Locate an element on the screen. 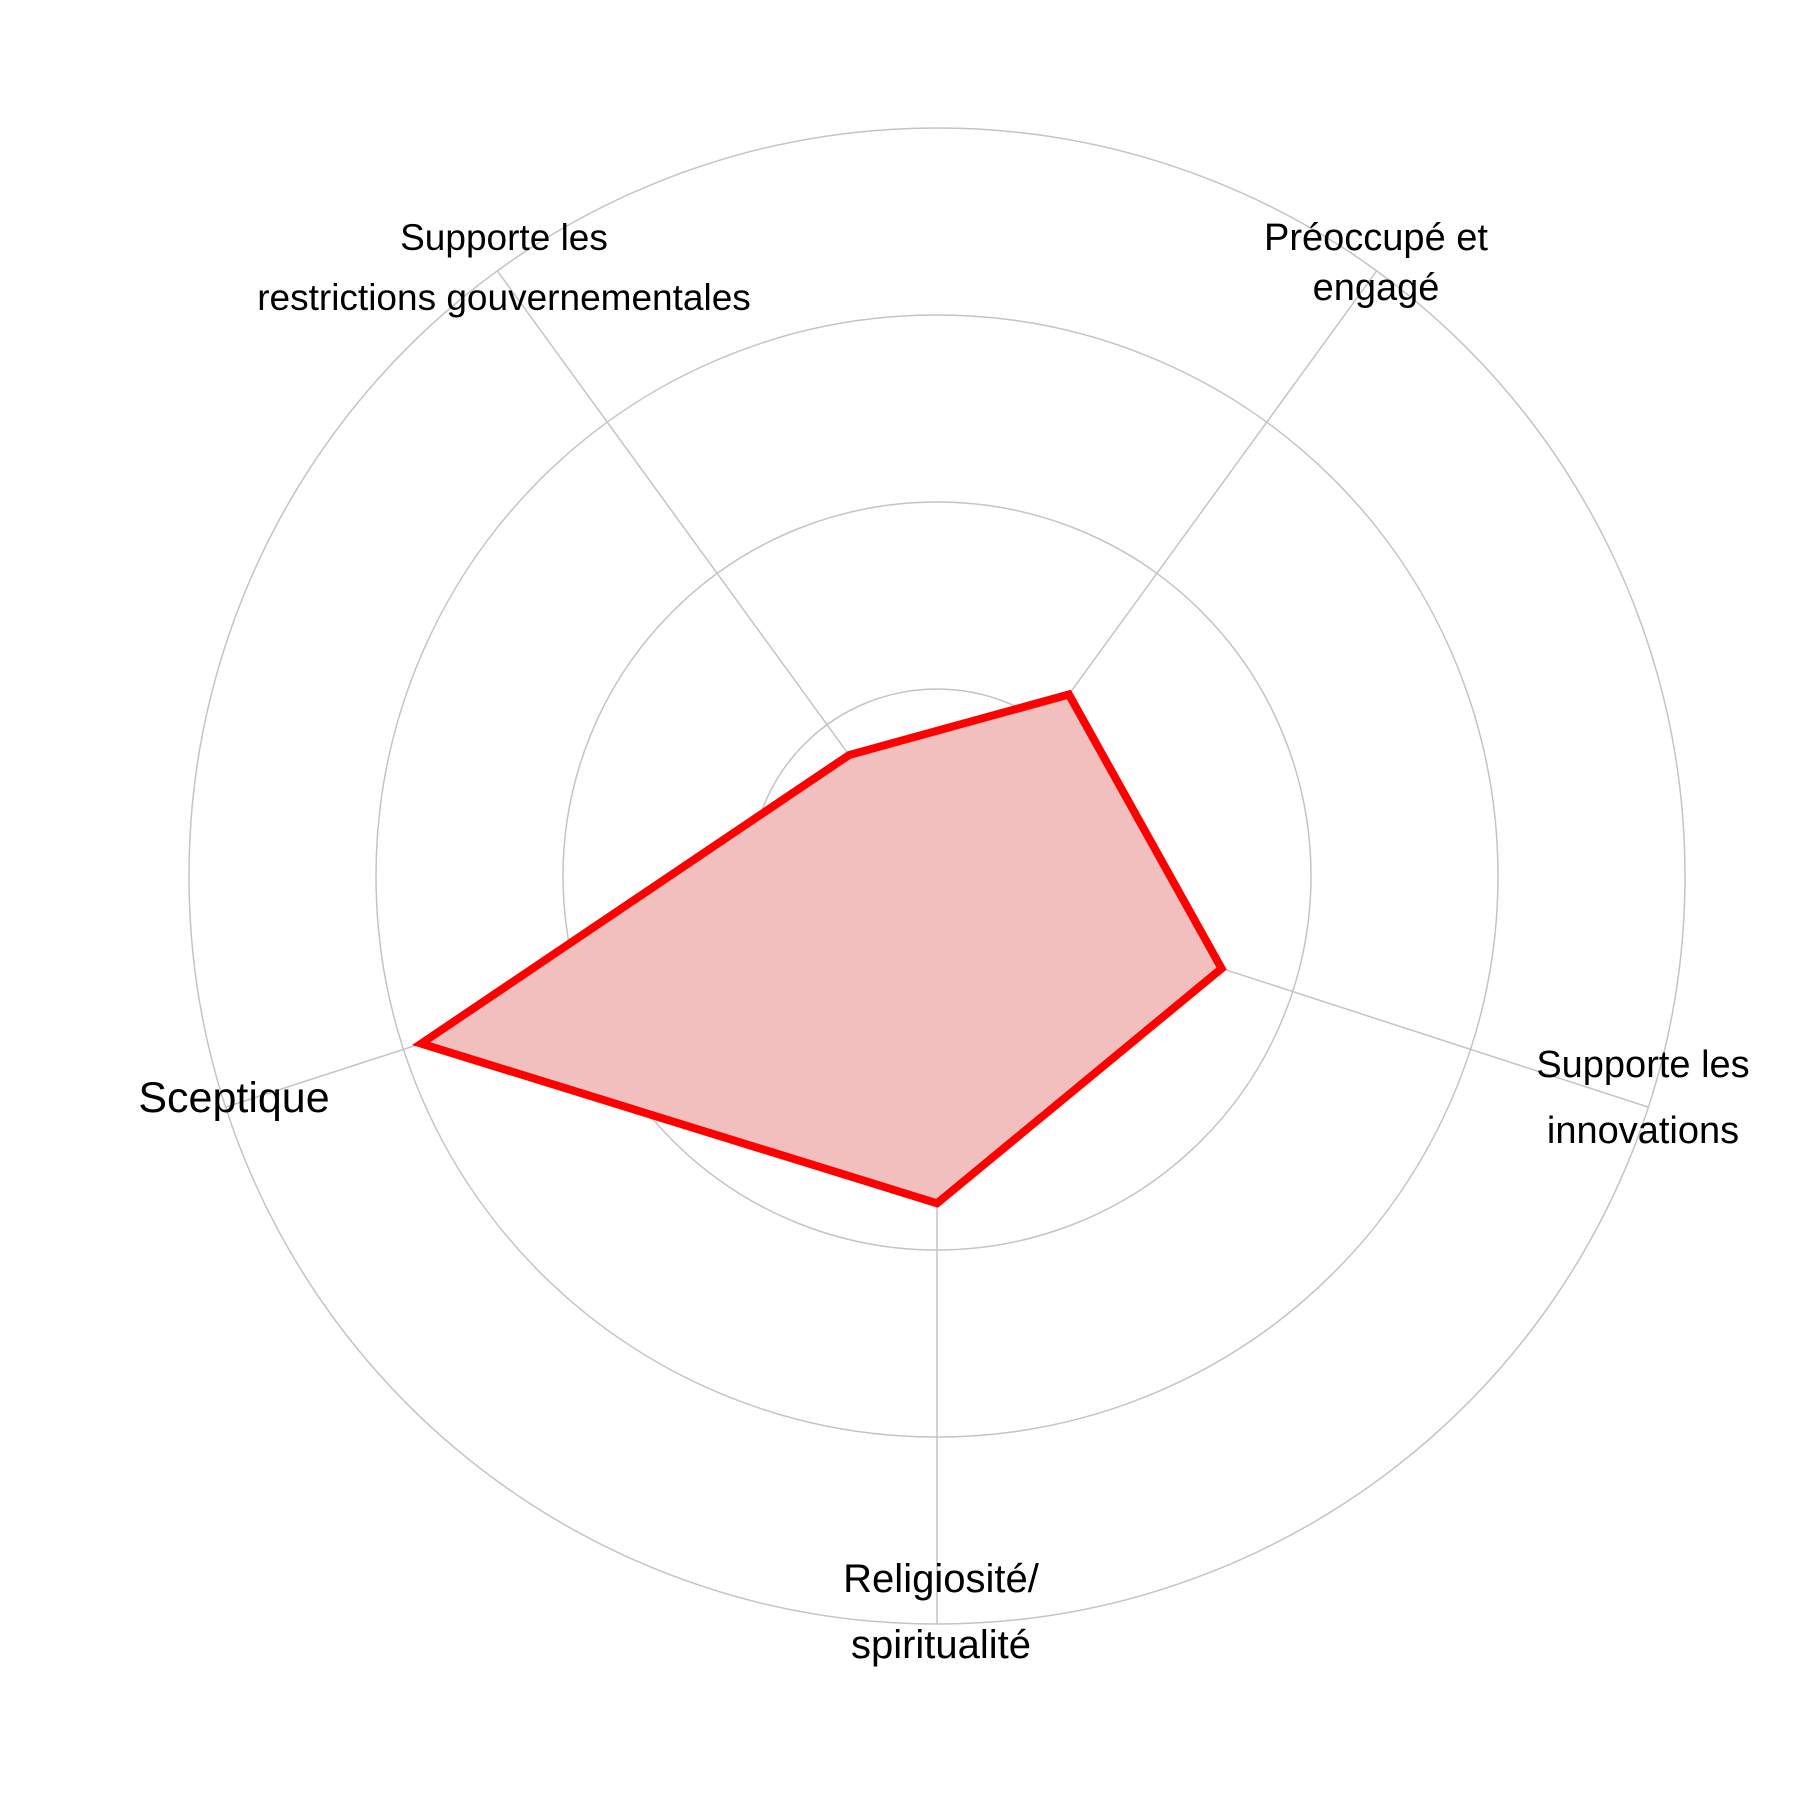 The height and width of the screenshot is (1800, 1800). axis-label-4: Sceptique is located at coordinates (233, 1098).